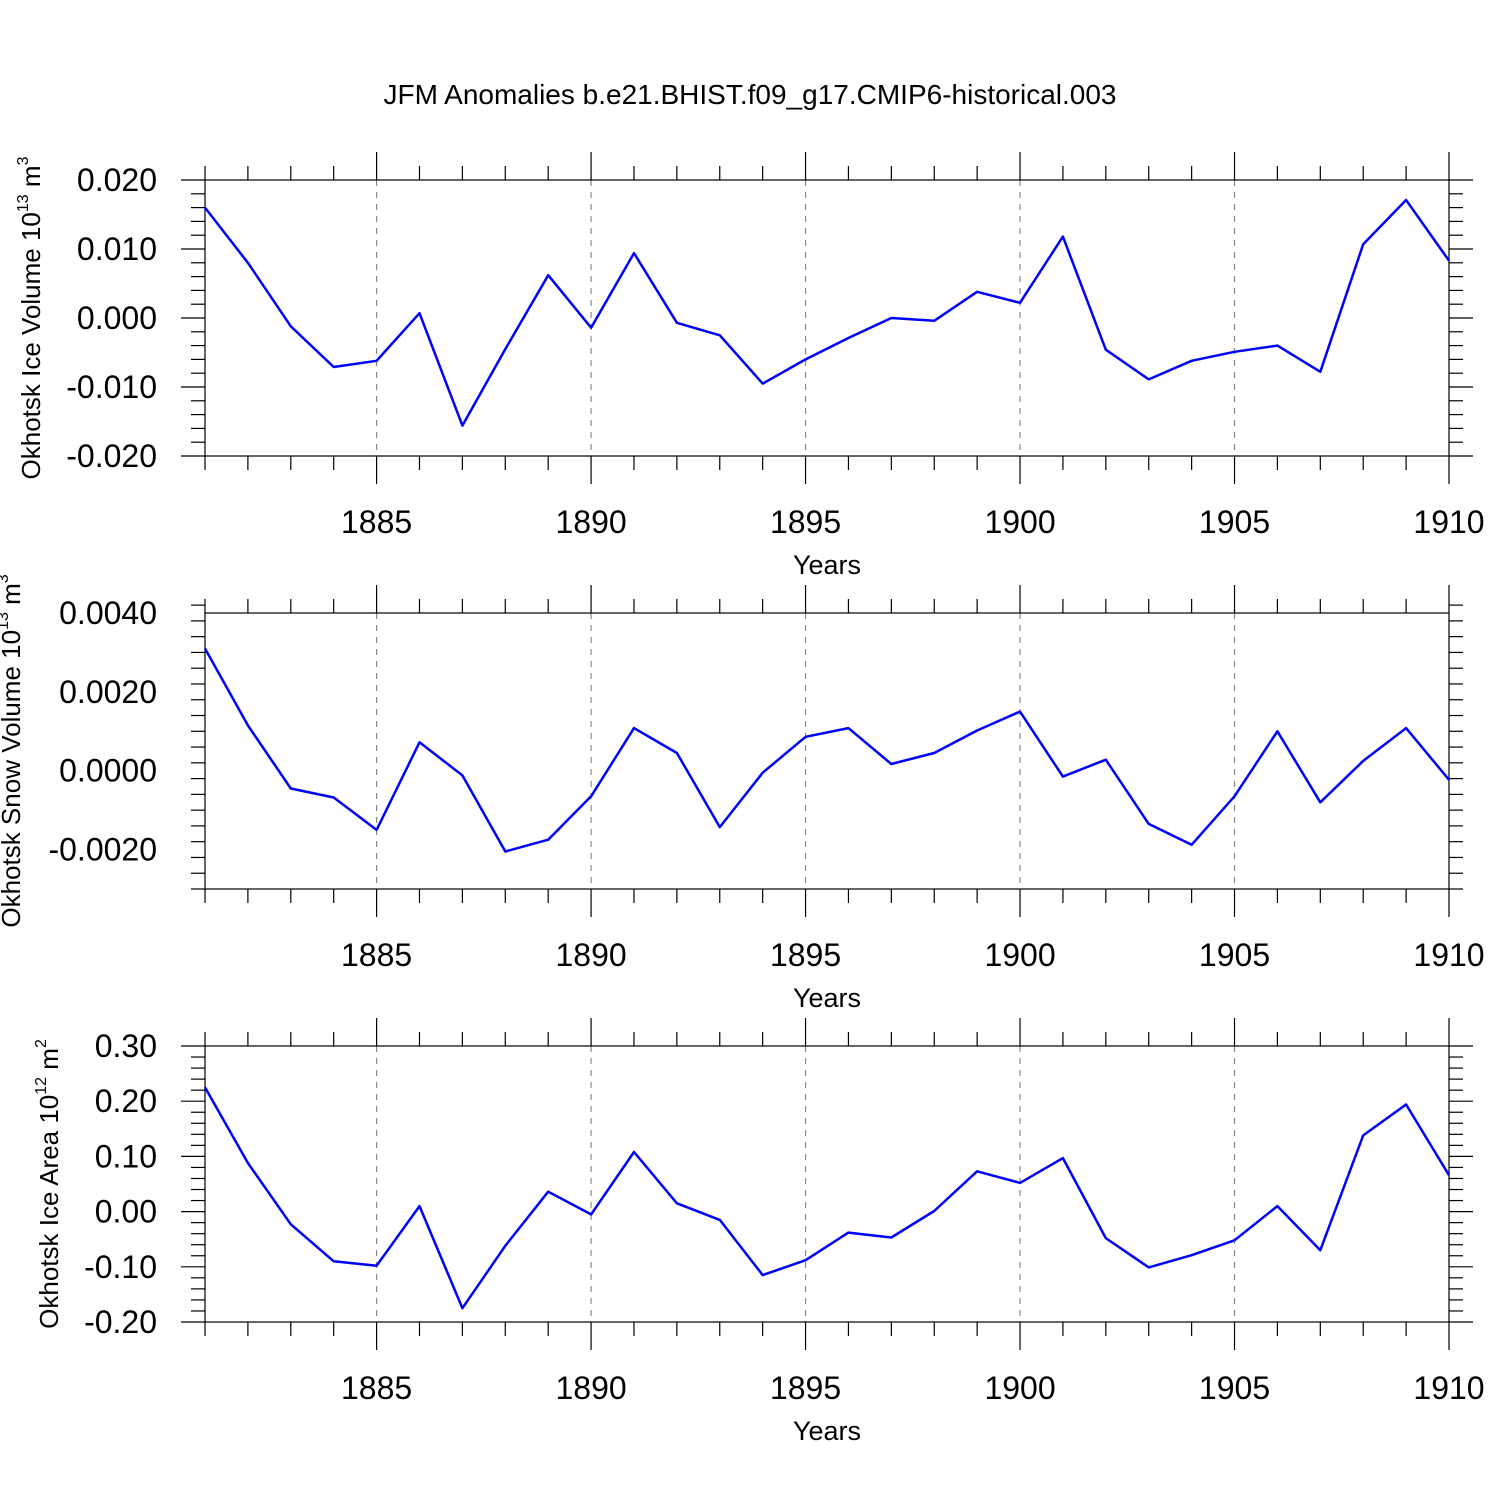  Describe the element at coordinates (41, 1086) in the screenshot. I see `y-axis-label-exponent: 12` at that location.